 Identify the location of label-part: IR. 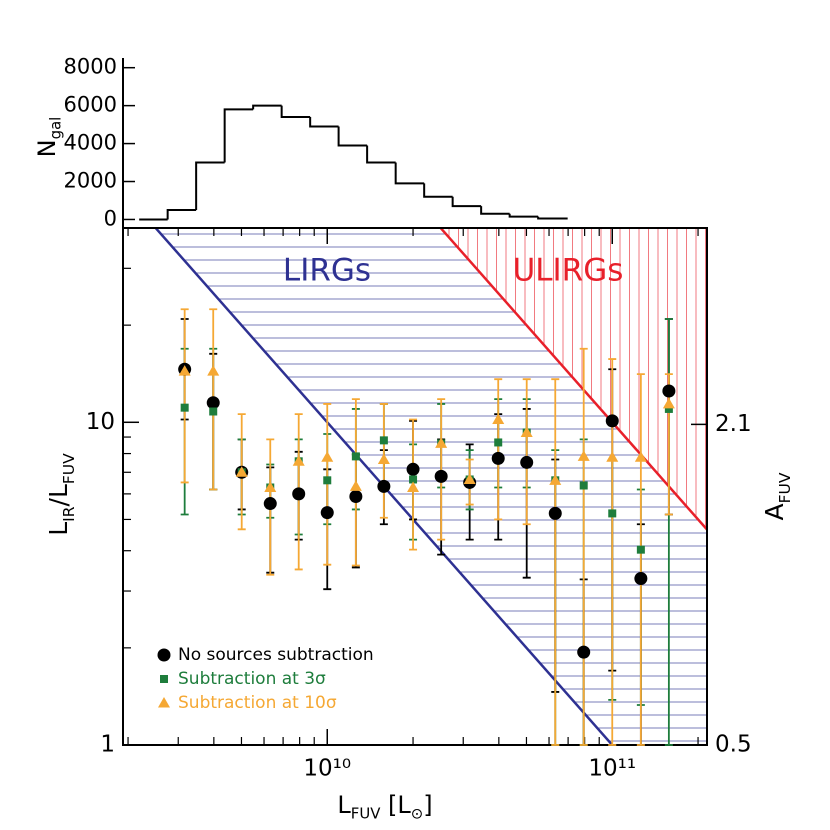
(68, 514).